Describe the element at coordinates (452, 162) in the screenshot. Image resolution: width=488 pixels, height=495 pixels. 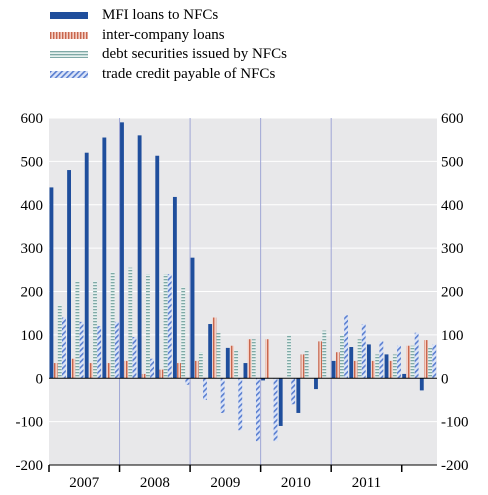
I see `y-tick-label: 500` at that location.